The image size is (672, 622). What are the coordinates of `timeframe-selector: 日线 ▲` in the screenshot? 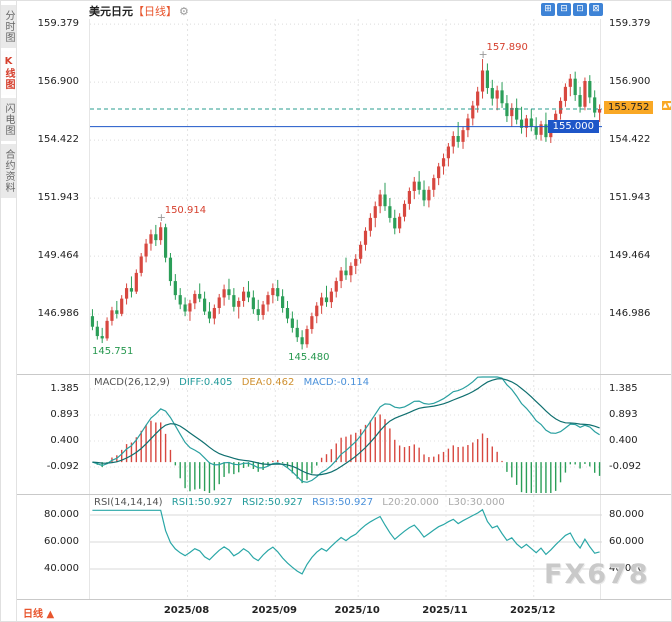 It's located at (38, 612).